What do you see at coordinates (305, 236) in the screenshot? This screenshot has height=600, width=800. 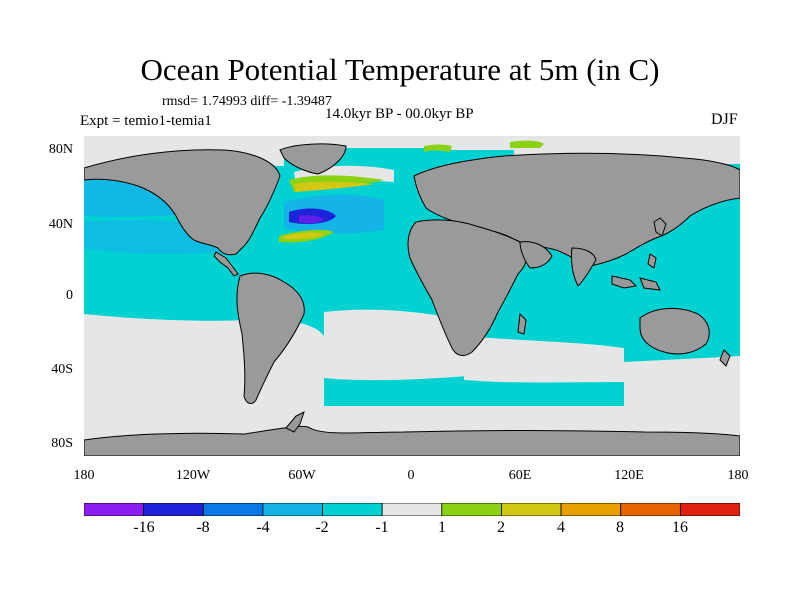 I see `midlatitude-strong-warm-band` at bounding box center [305, 236].